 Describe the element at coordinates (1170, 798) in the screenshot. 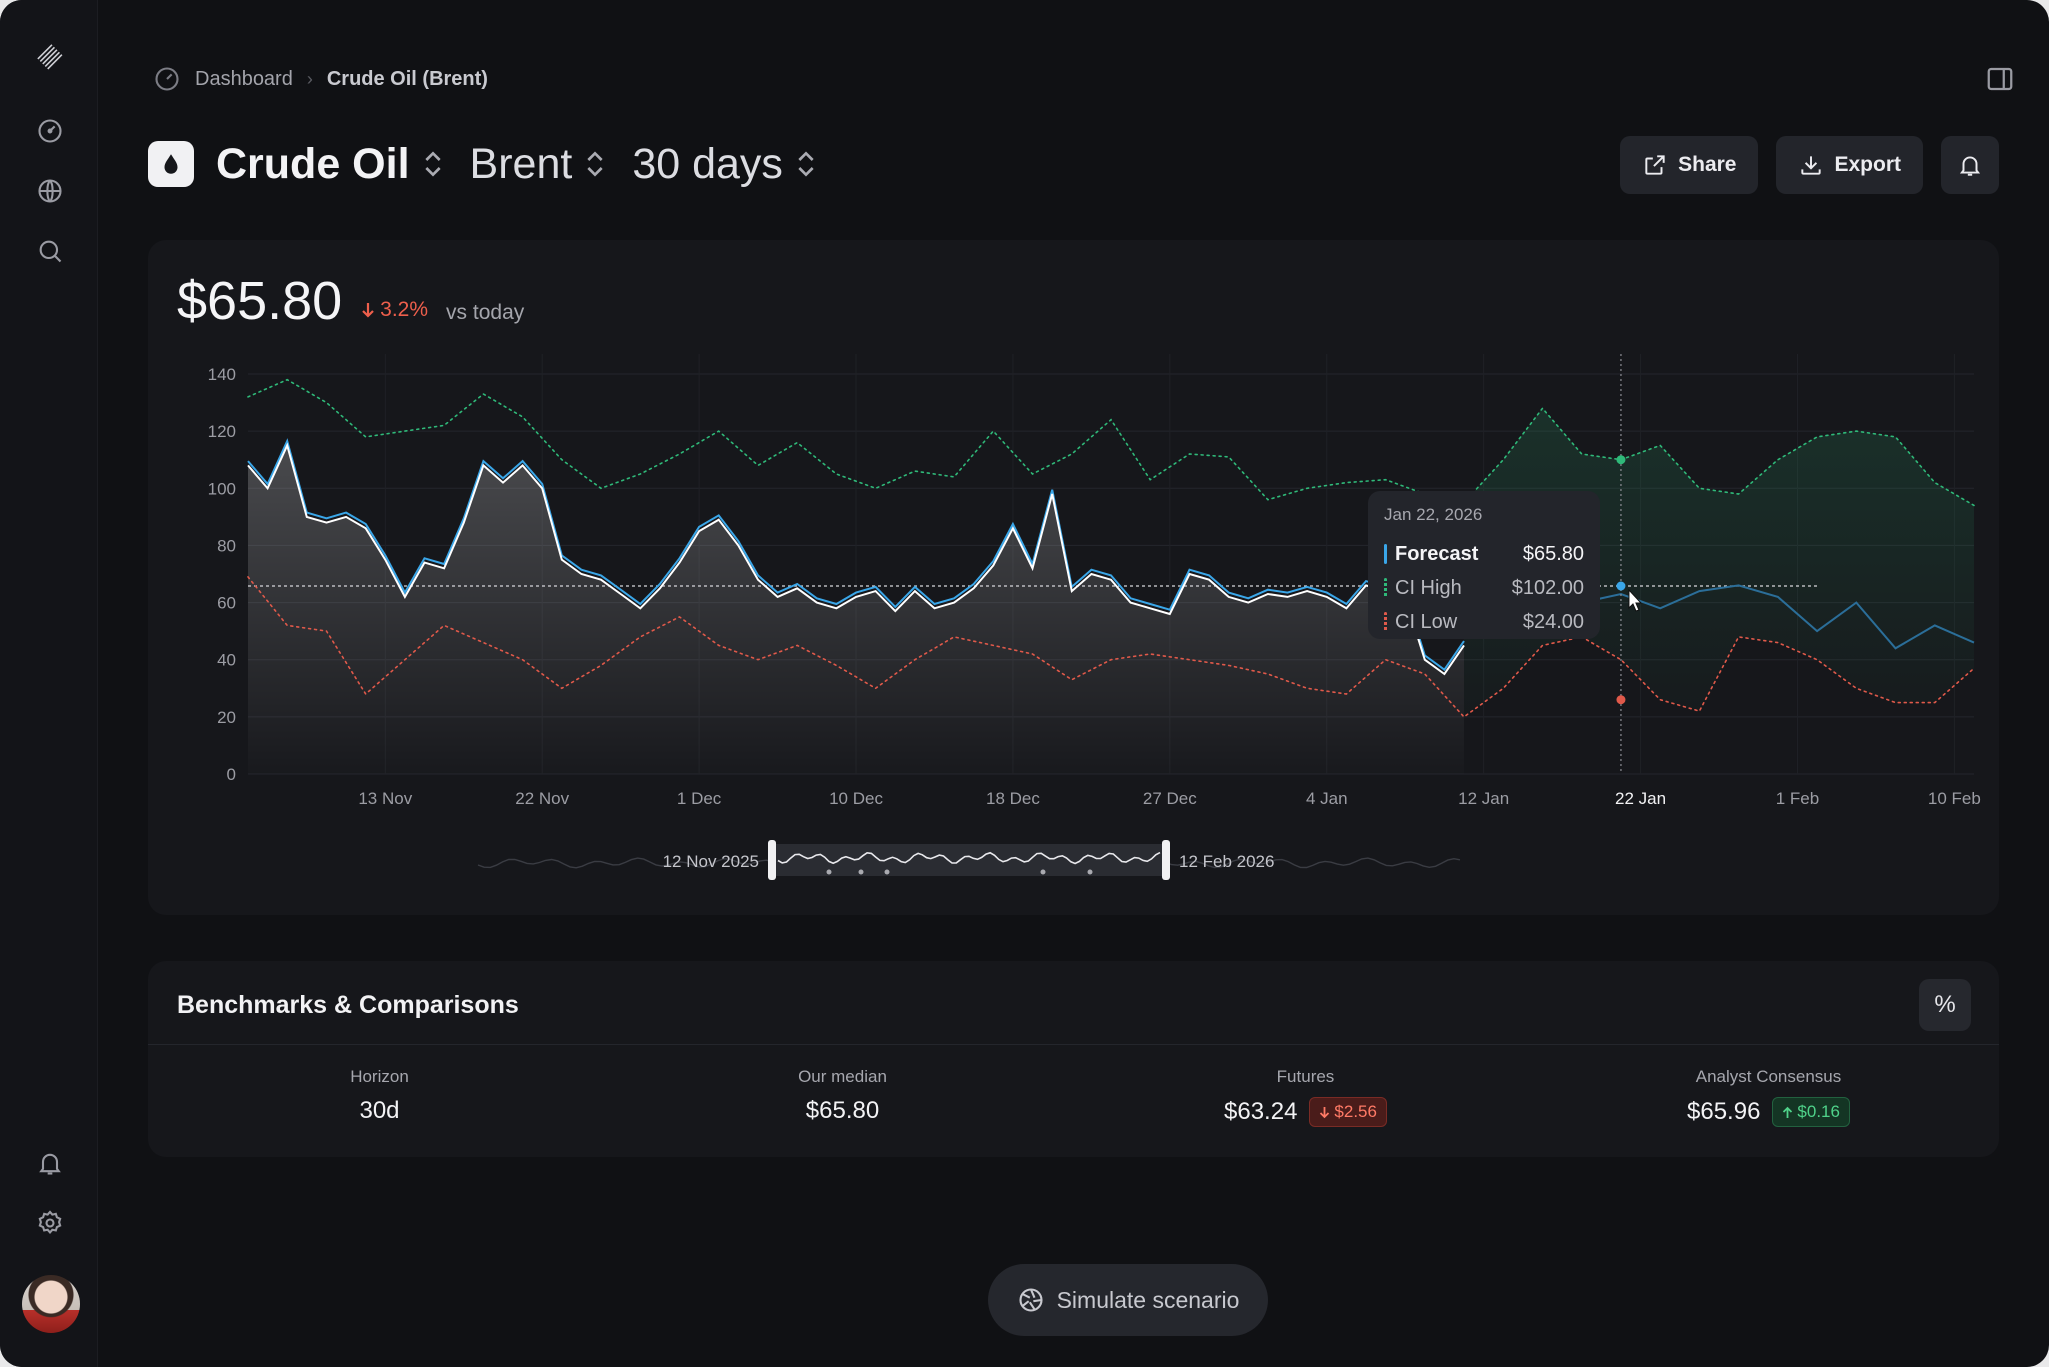

I see `x-tick-label: 27 Dec` at that location.